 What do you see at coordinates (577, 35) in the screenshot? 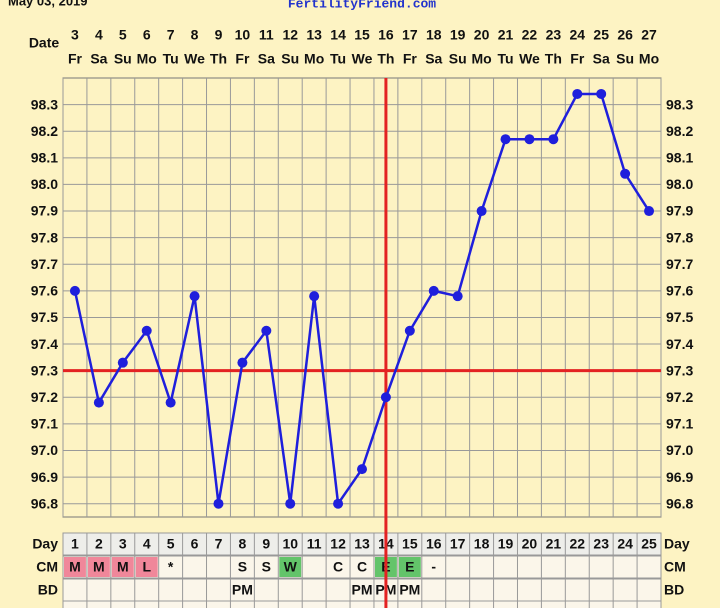
I see `date-label: 24` at bounding box center [577, 35].